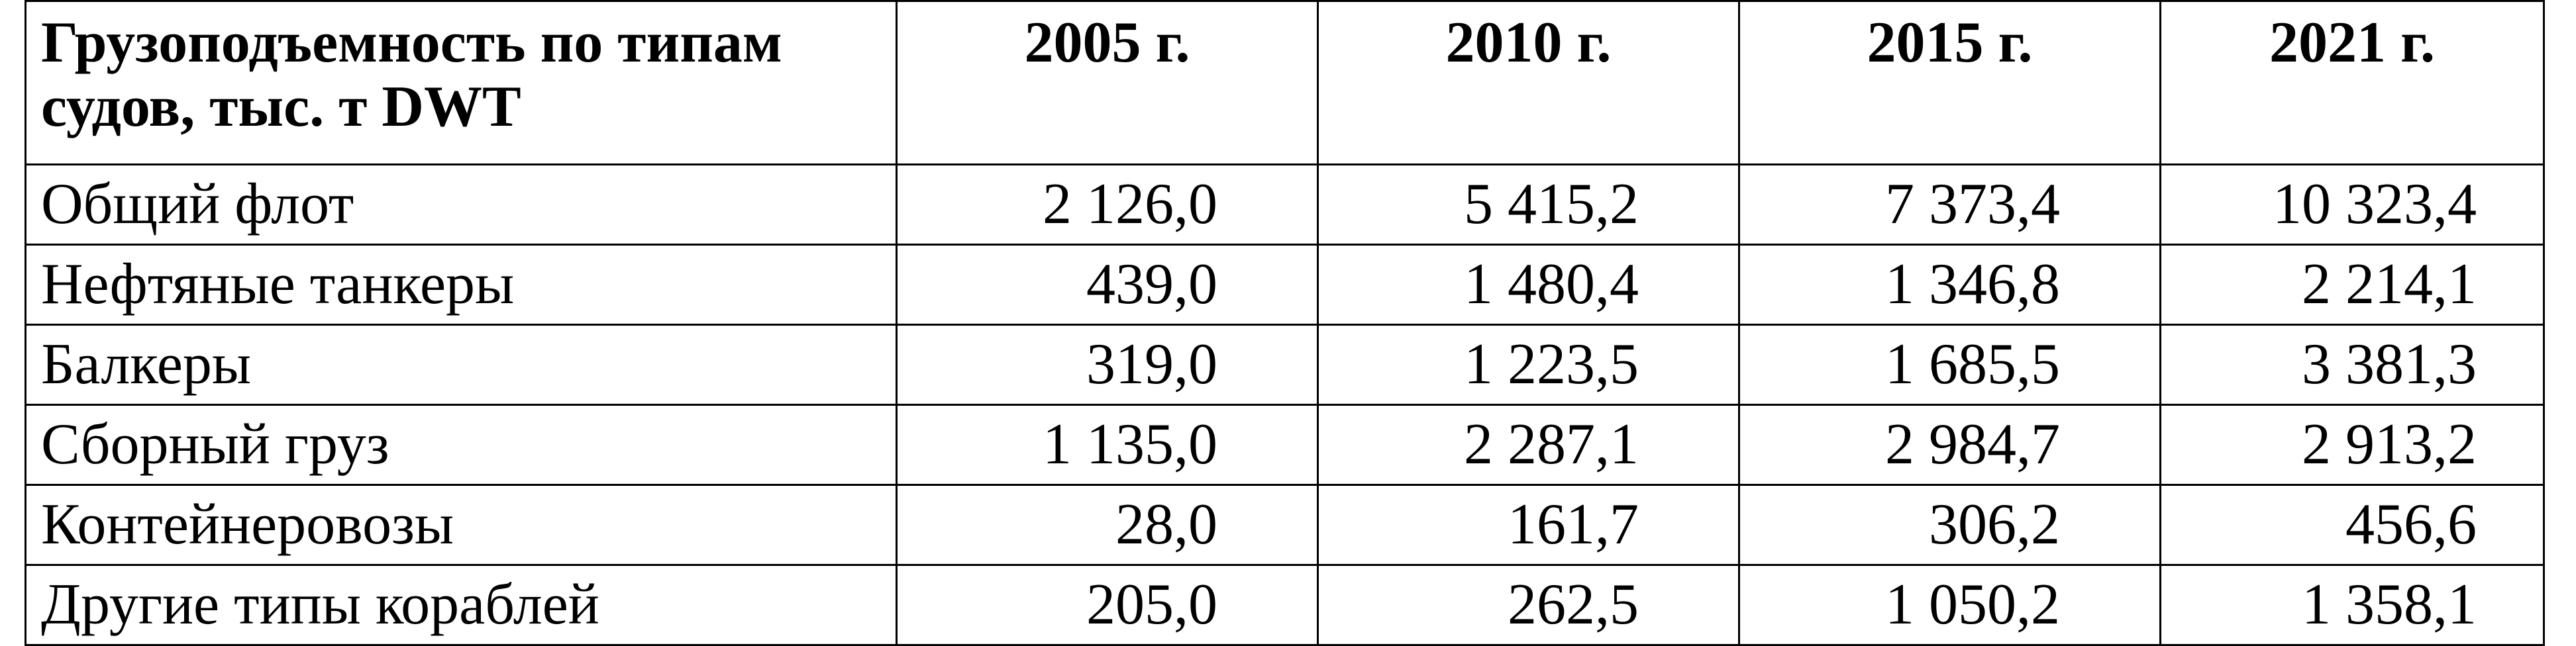 This screenshot has height=646, width=2576. Describe the element at coordinates (1949, 445) in the screenshot. I see `cell-value: 2 984,7` at that location.